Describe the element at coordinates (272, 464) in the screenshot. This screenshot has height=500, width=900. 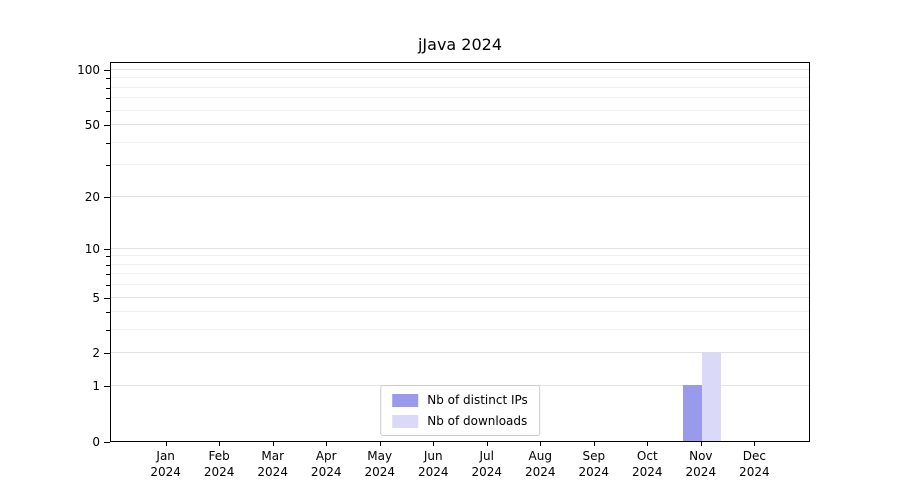
I see `x-tick-label-mar: Mar 2024` at that location.